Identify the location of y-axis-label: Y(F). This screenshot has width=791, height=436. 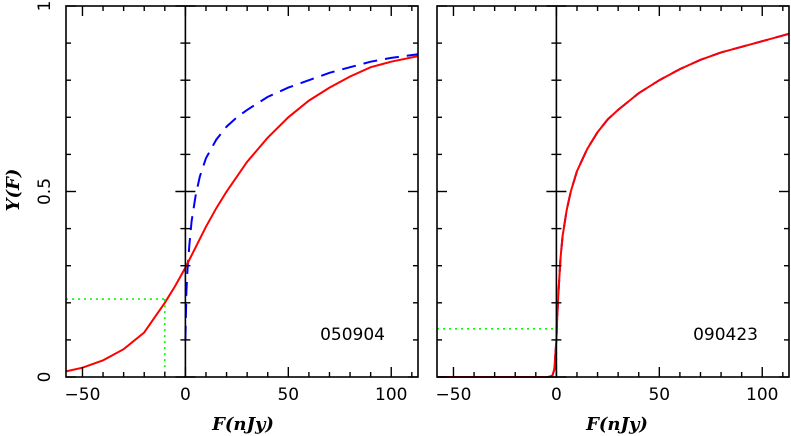
(13, 190).